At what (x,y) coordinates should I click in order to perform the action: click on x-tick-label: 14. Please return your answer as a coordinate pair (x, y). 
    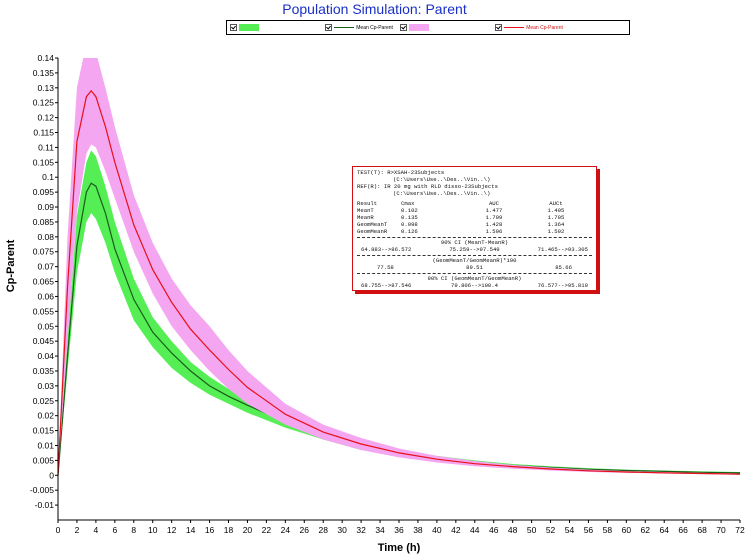
    Looking at the image, I should click on (191, 530).